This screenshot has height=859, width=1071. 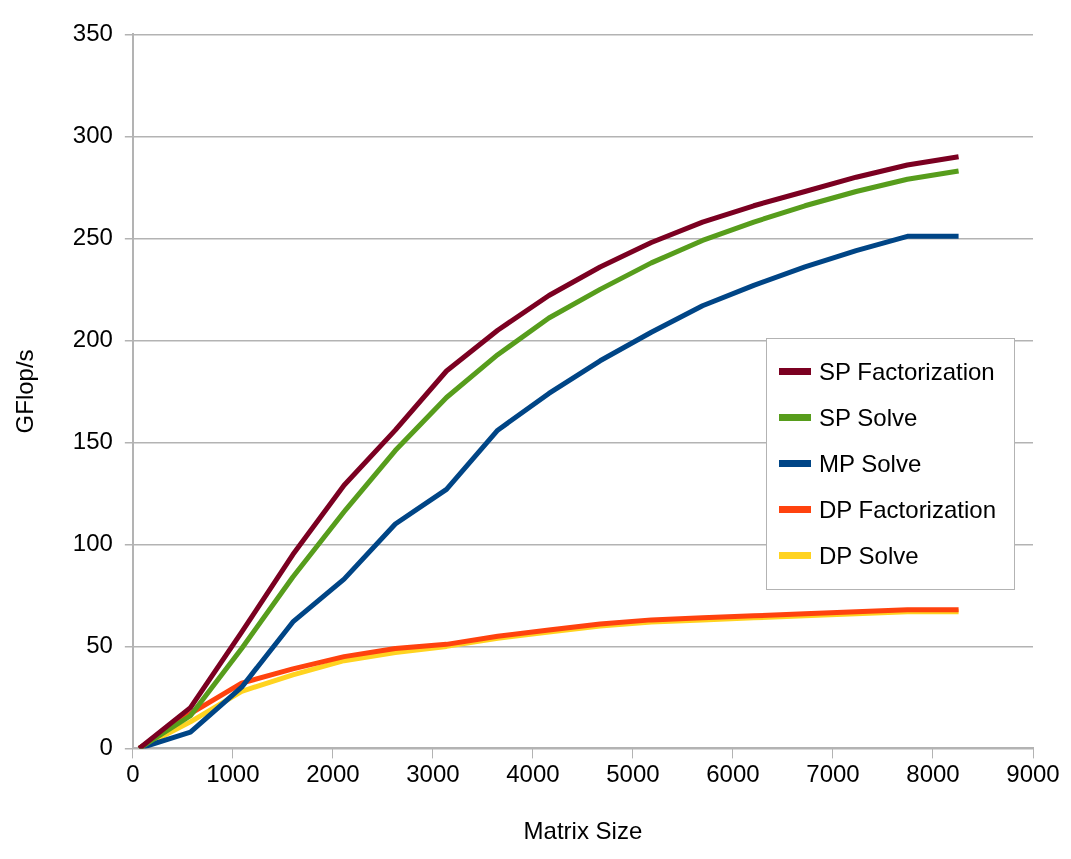 What do you see at coordinates (870, 463) in the screenshot?
I see `legend-label: MP Solve` at bounding box center [870, 463].